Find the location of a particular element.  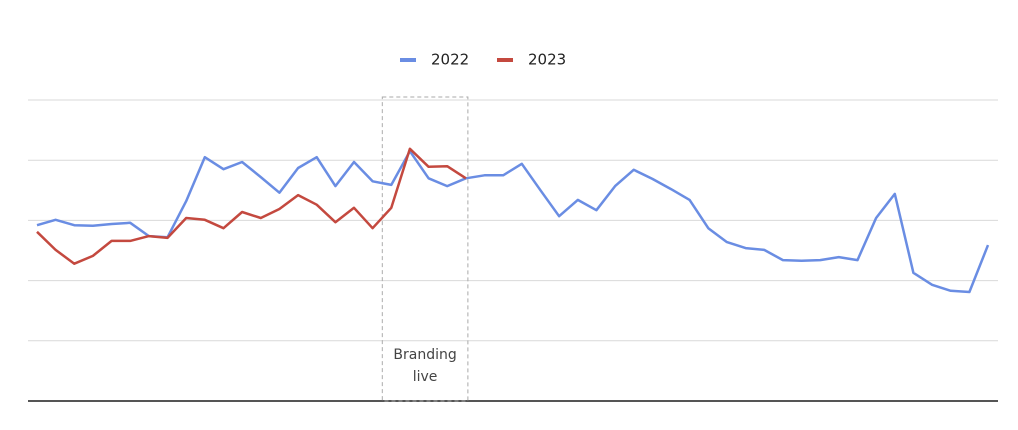

annotation-text: live is located at coordinates (425, 377).